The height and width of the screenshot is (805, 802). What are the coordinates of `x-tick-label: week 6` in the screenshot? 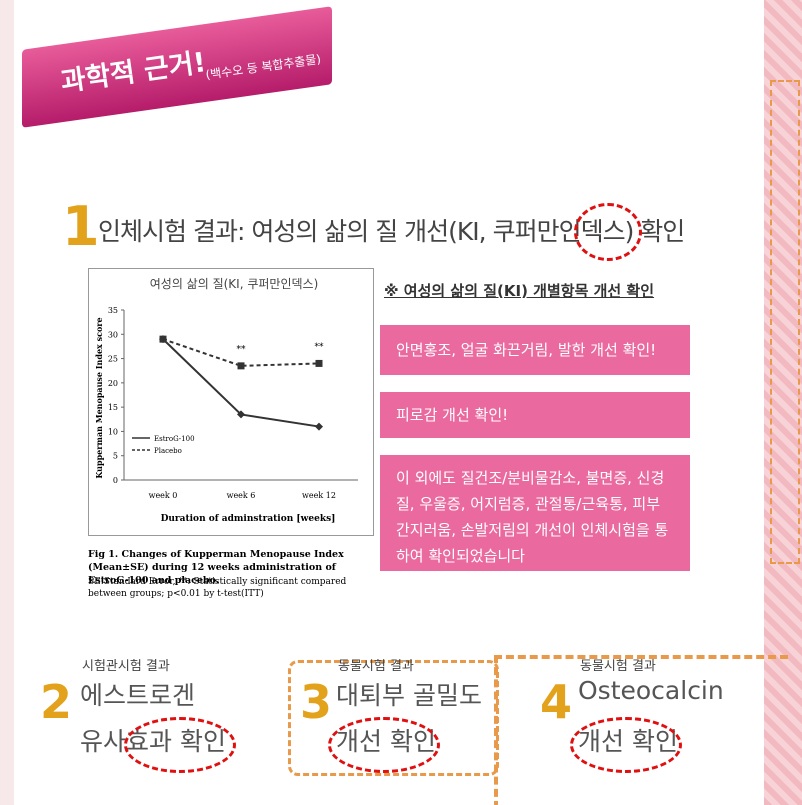 It's located at (241, 495).